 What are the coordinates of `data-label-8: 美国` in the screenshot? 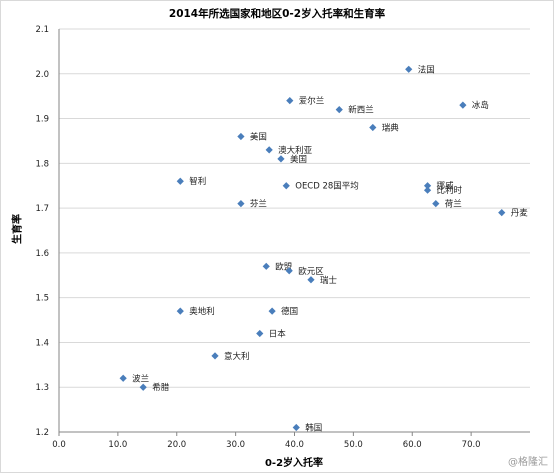 It's located at (298, 159).